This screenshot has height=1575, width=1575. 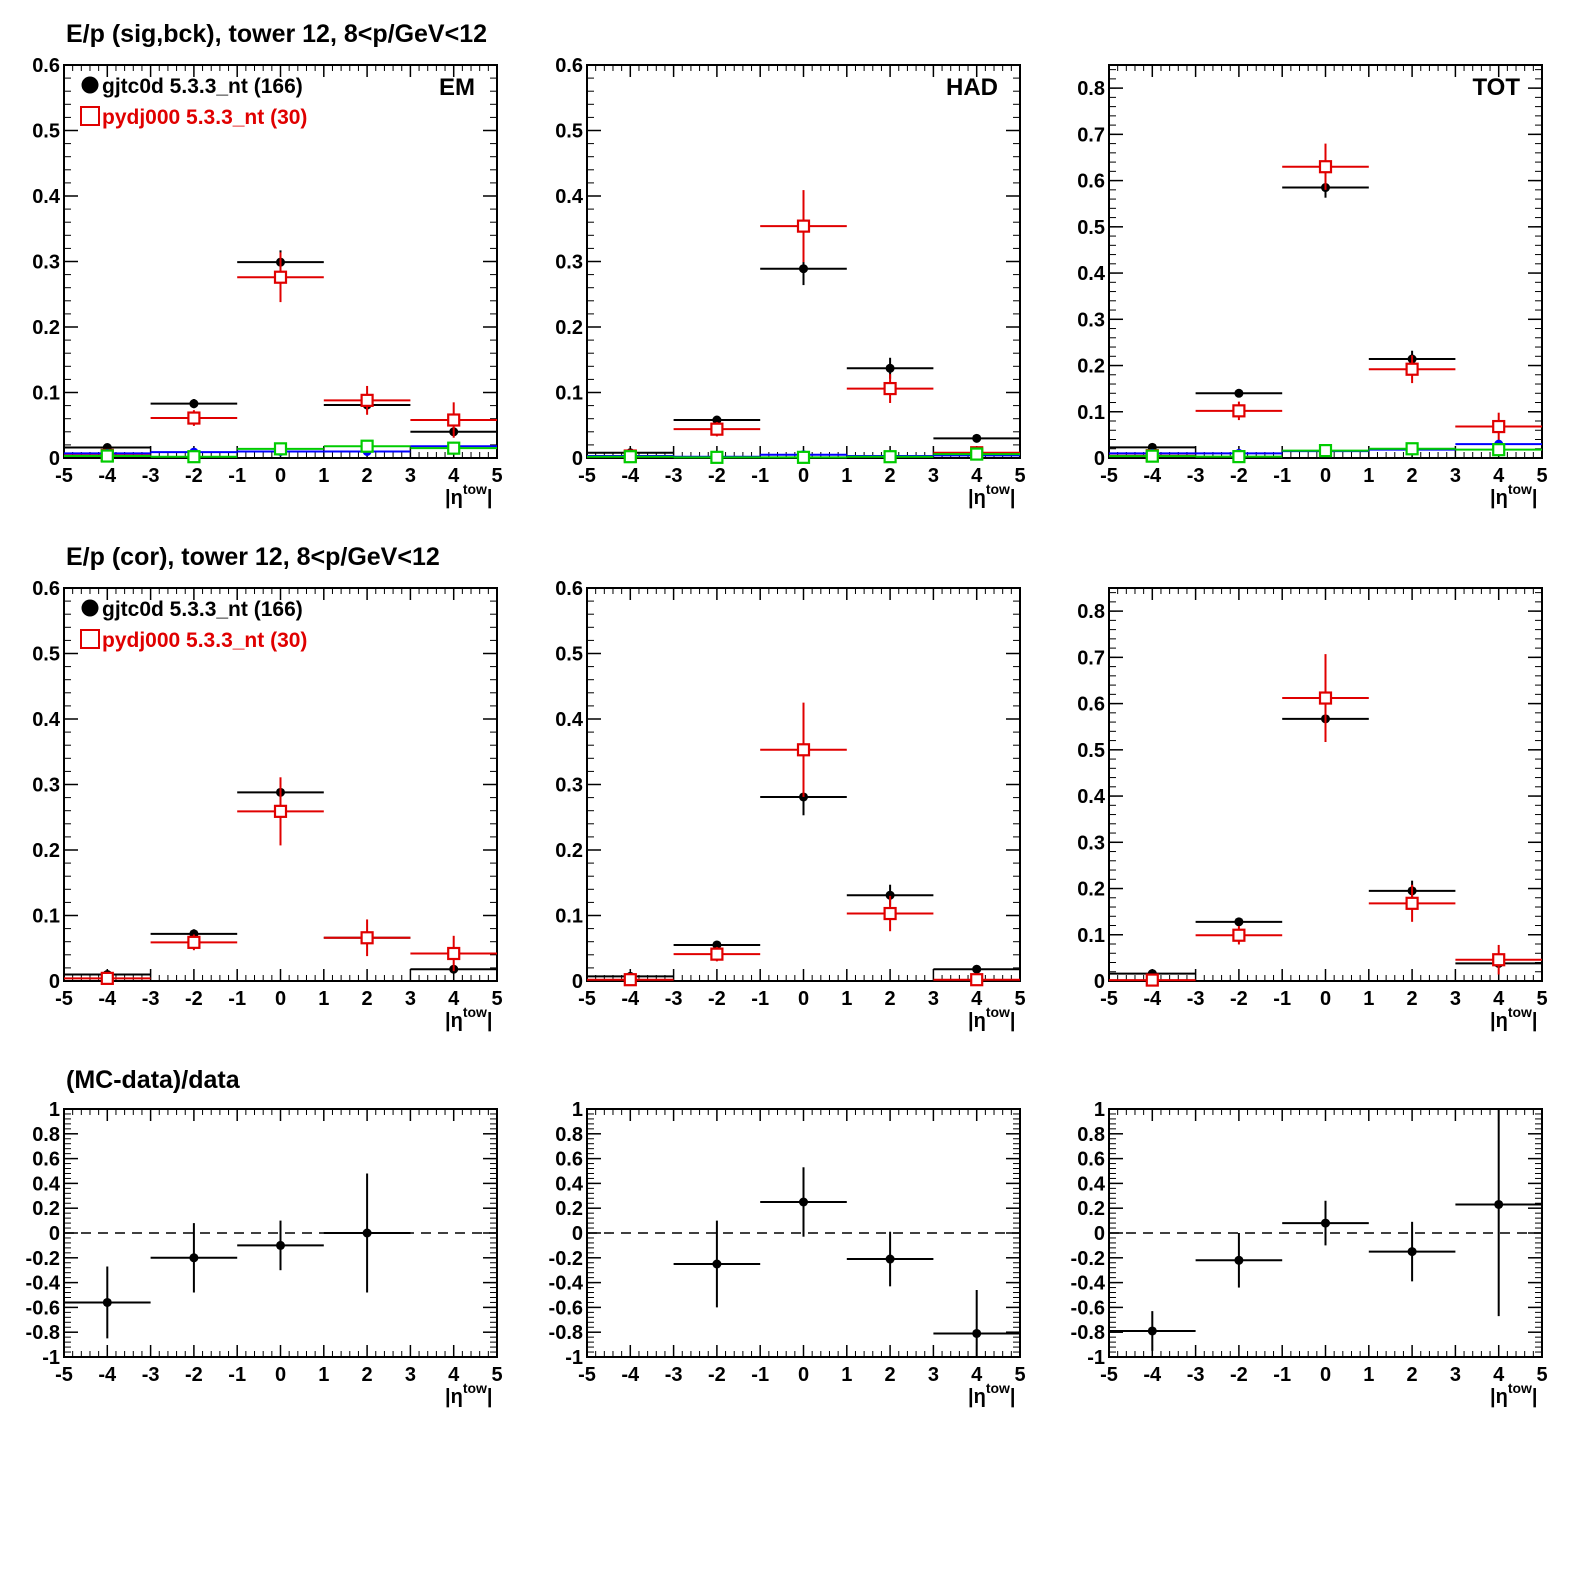 I want to click on y-tick-label: 0.7, so click(x=1091, y=135).